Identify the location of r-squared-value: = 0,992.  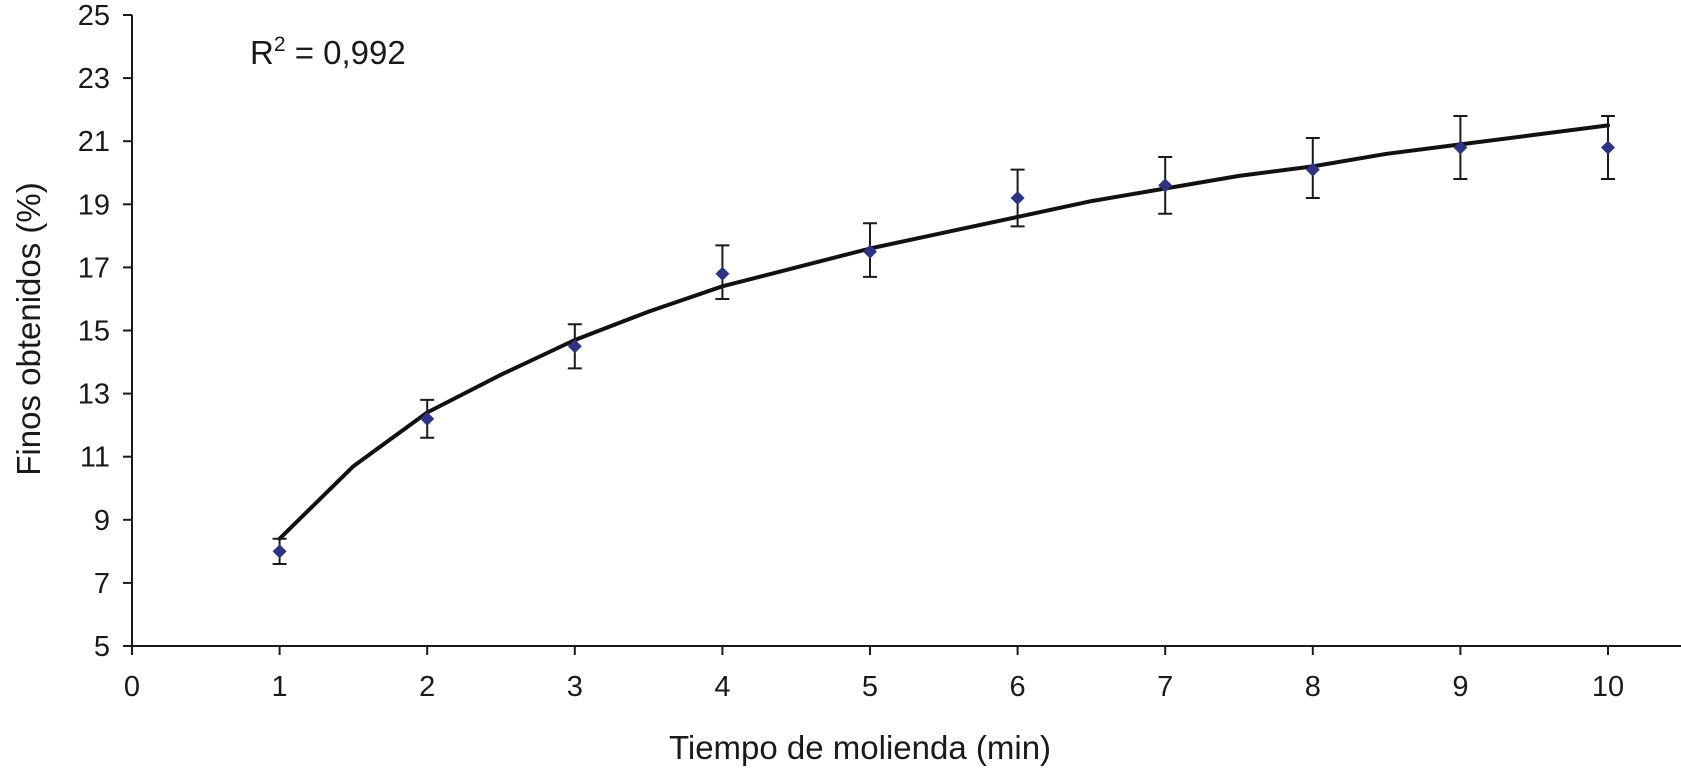
(346, 52).